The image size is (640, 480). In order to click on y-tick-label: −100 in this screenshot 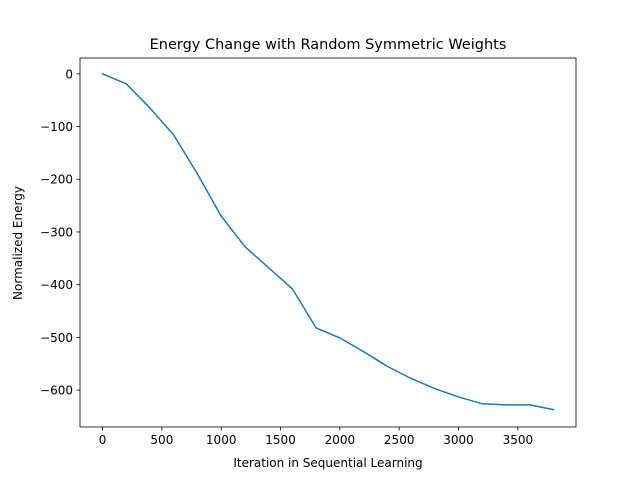, I will do `click(56, 127)`.